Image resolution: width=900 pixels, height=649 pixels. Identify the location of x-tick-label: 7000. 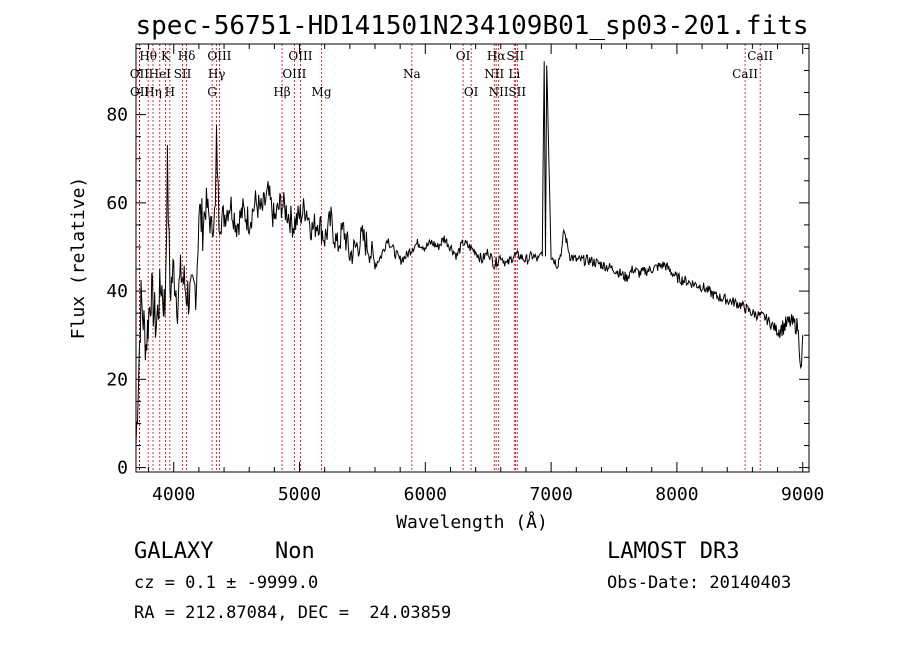
(550, 494).